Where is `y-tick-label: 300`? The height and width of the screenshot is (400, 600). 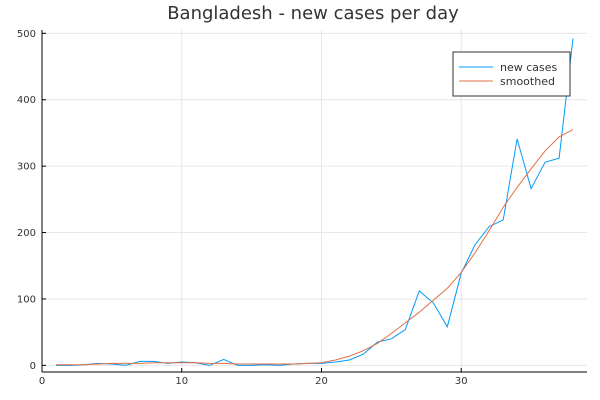 y-tick-label: 300 is located at coordinates (26, 167).